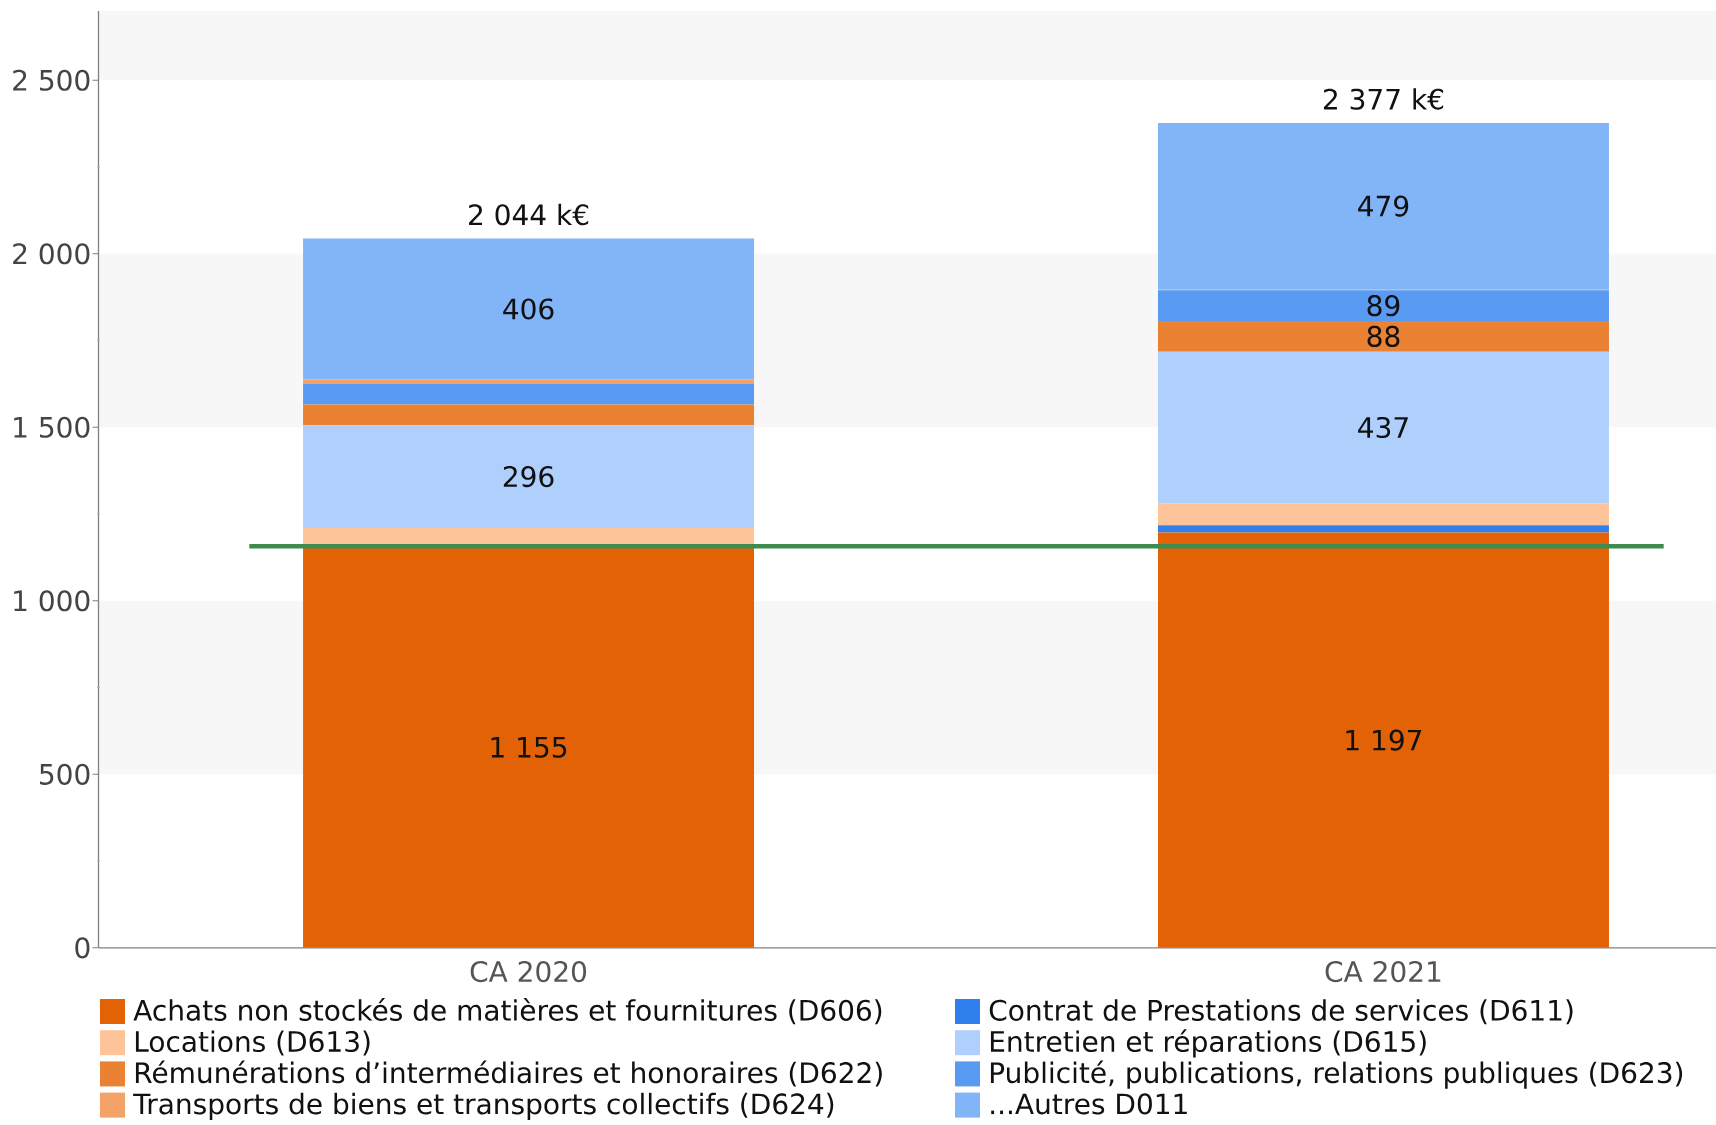 The image size is (1716, 1125). I want to click on data-label: 406, so click(528, 309).